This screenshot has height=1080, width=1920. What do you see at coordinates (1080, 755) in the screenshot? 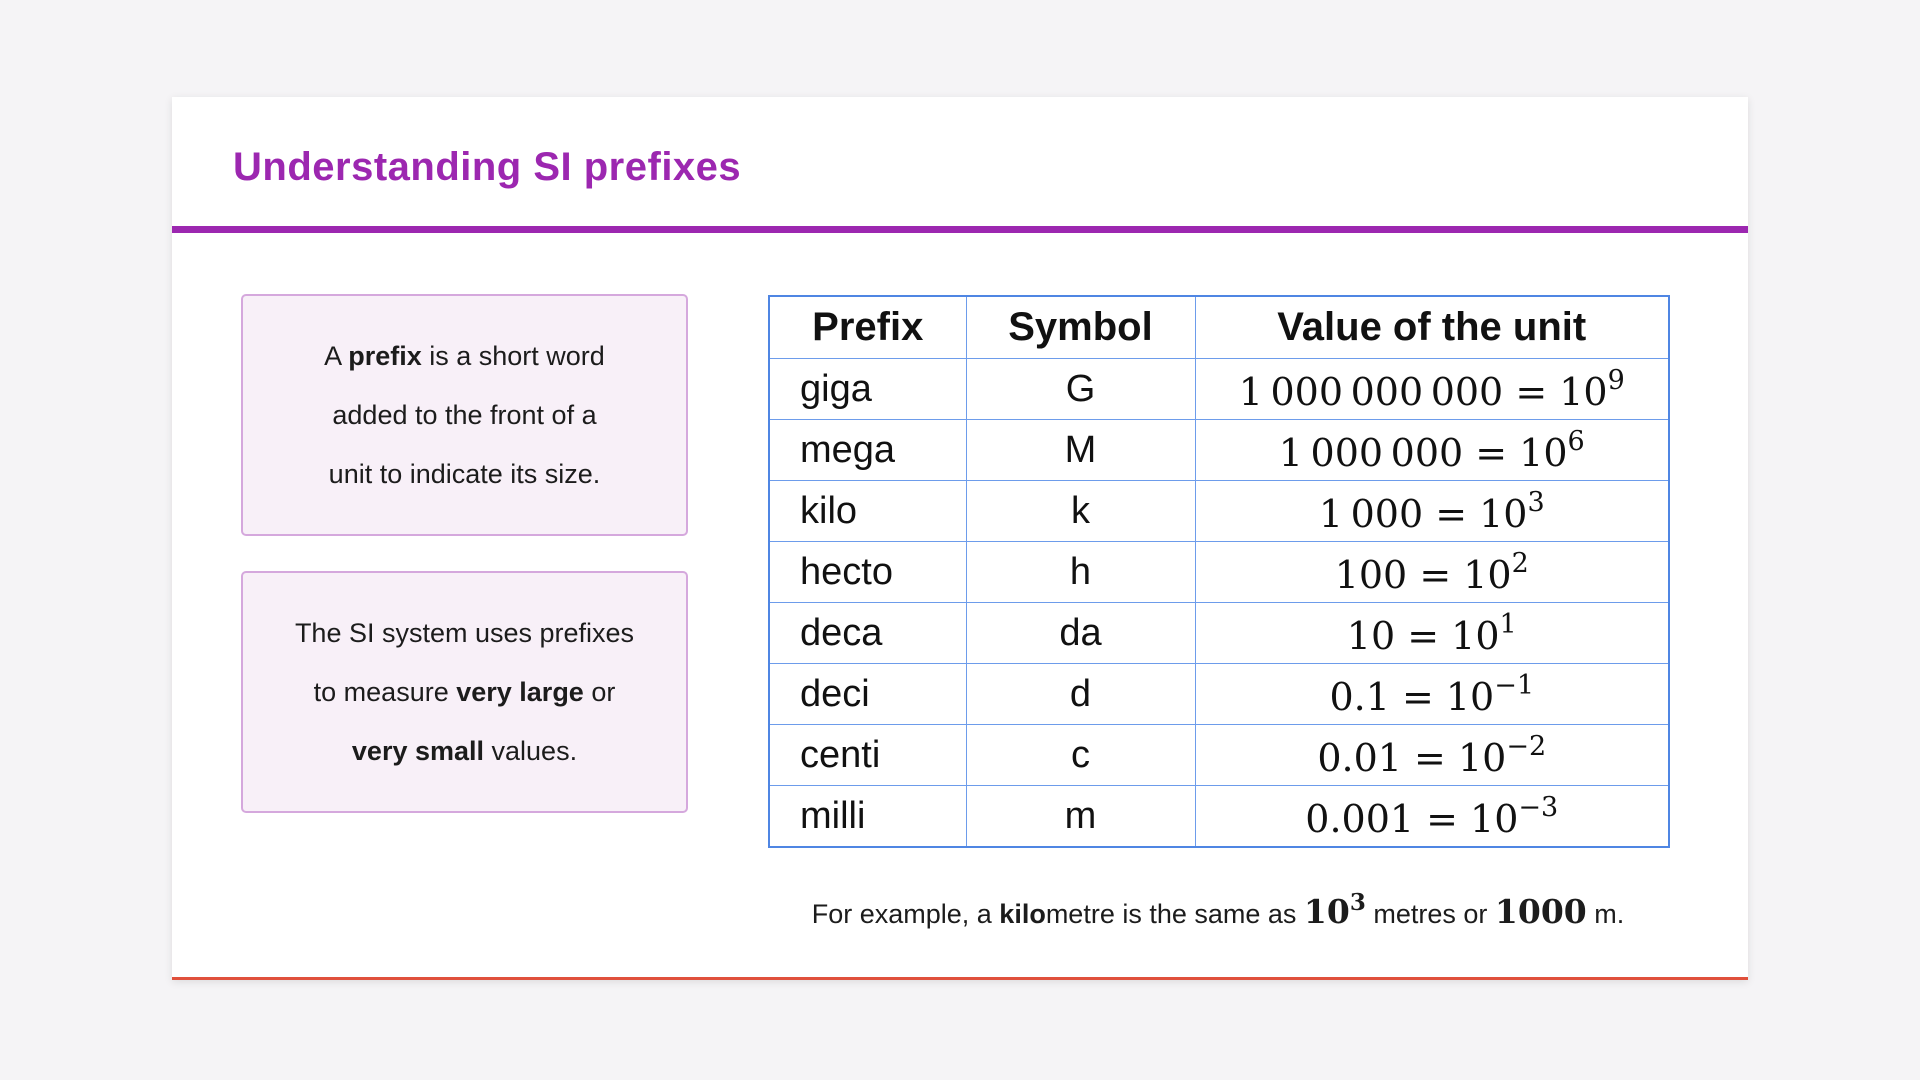
I see `symbol-cell: c` at bounding box center [1080, 755].